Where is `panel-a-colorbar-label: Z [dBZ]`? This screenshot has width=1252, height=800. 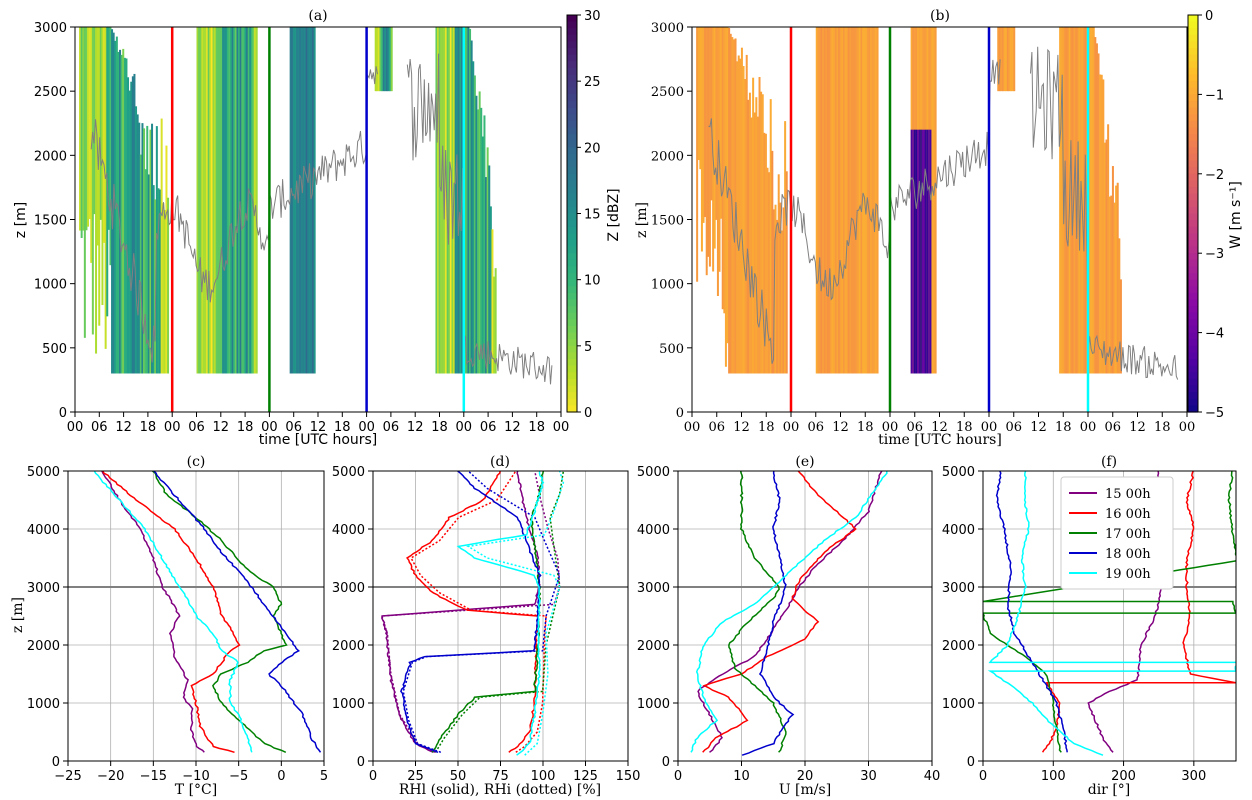 panel-a-colorbar-label: Z [dBZ] is located at coordinates (614, 214).